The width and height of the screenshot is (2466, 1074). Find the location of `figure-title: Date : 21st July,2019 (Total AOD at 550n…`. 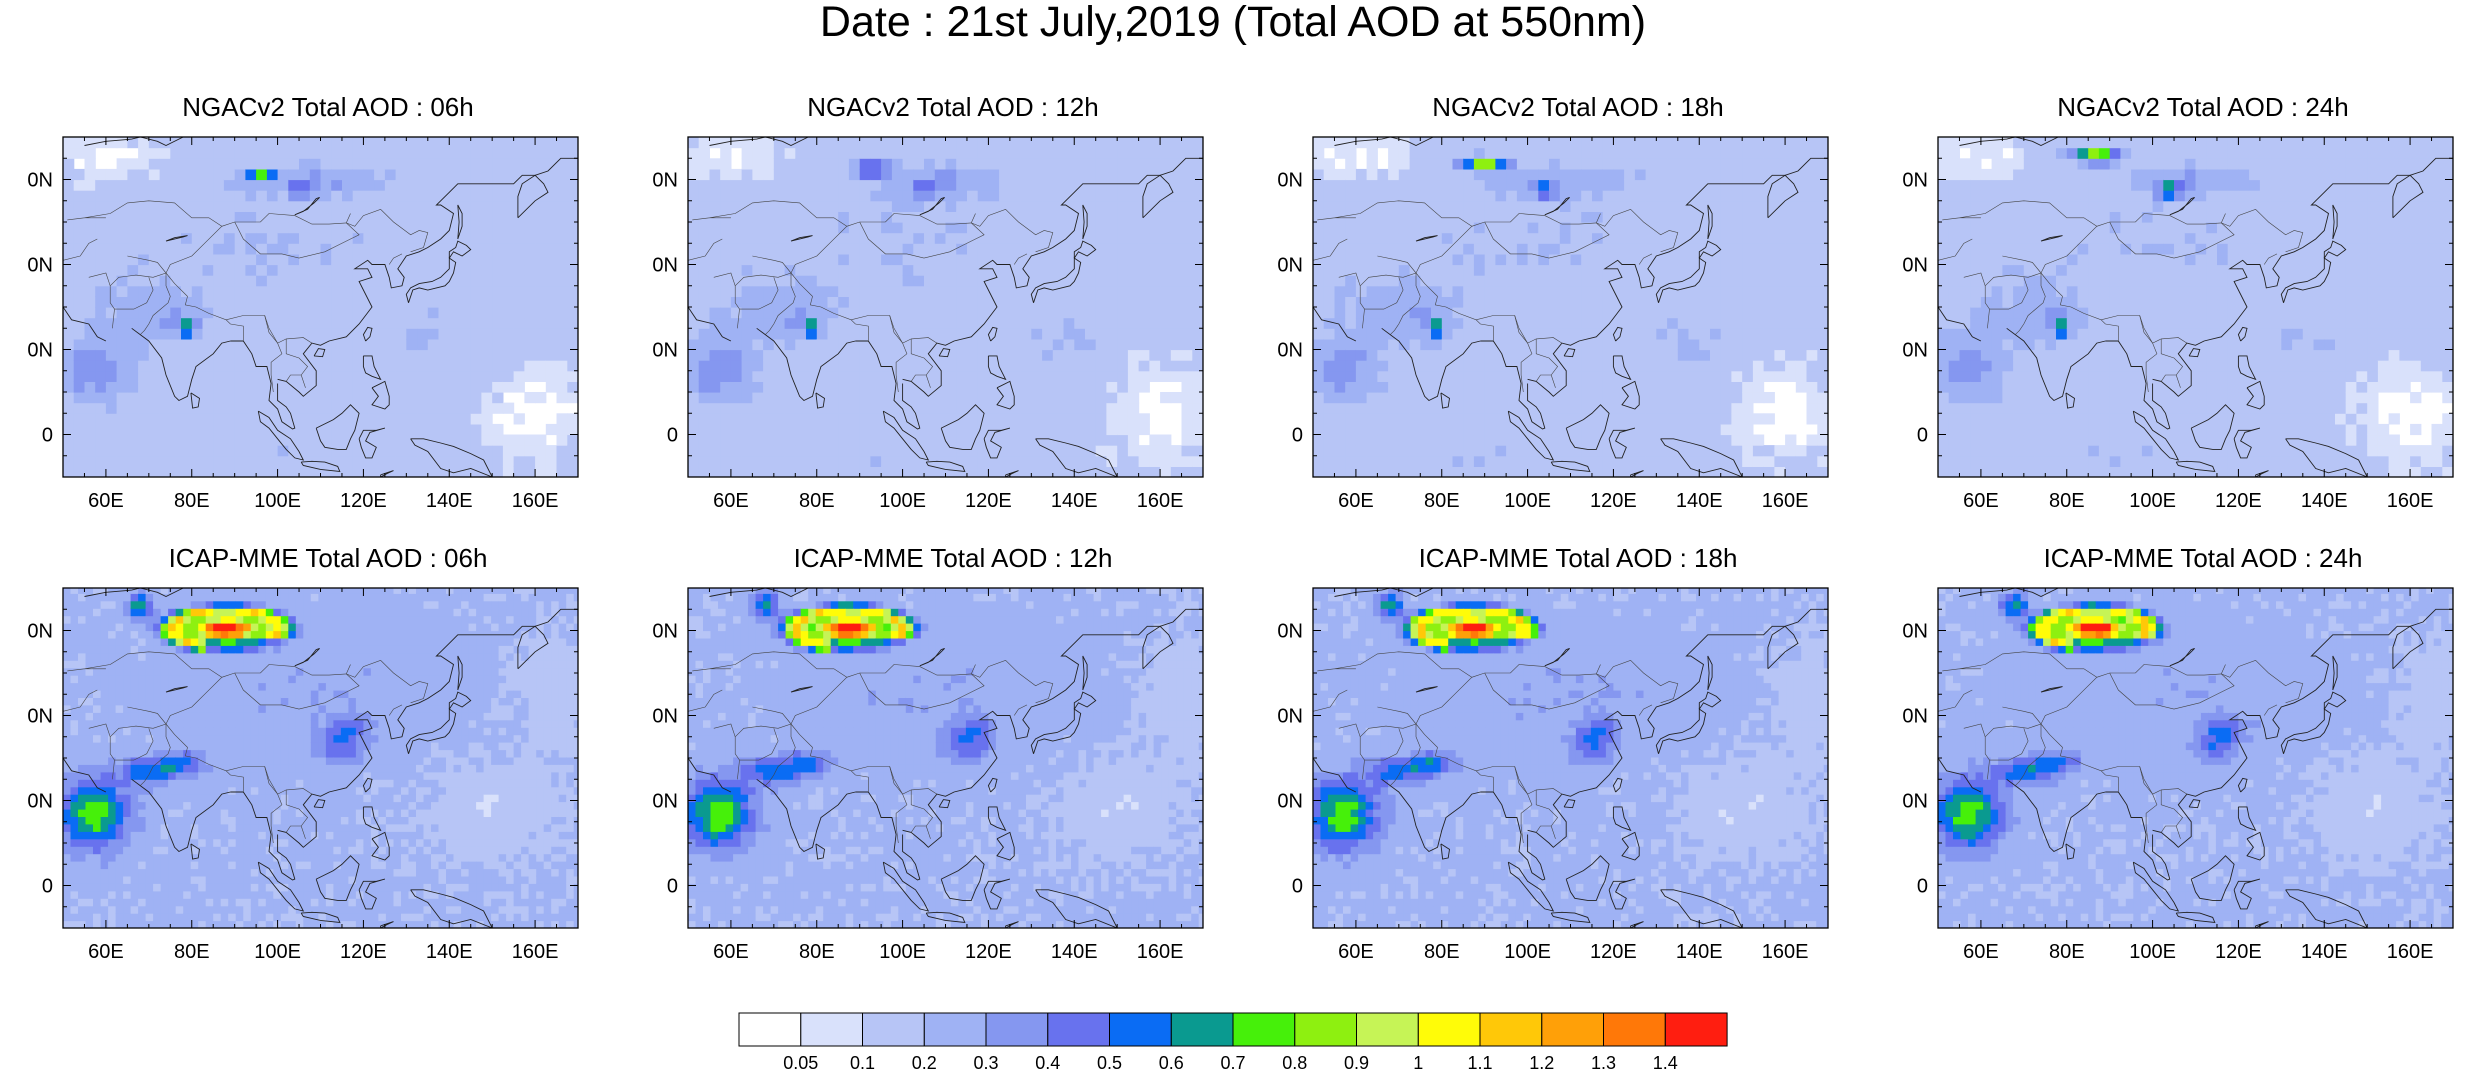

figure-title: Date : 21st July,2019 (Total AOD at 550n… is located at coordinates (1233, 24).